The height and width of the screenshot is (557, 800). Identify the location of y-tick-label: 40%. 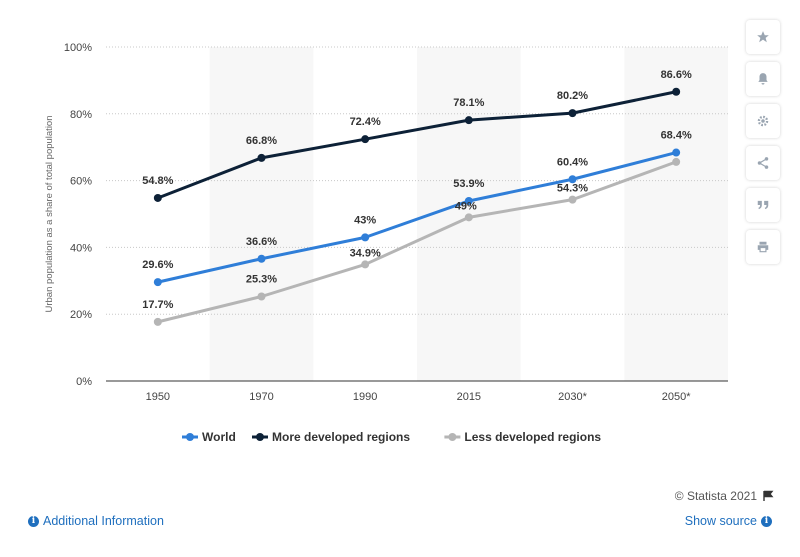
(81, 248).